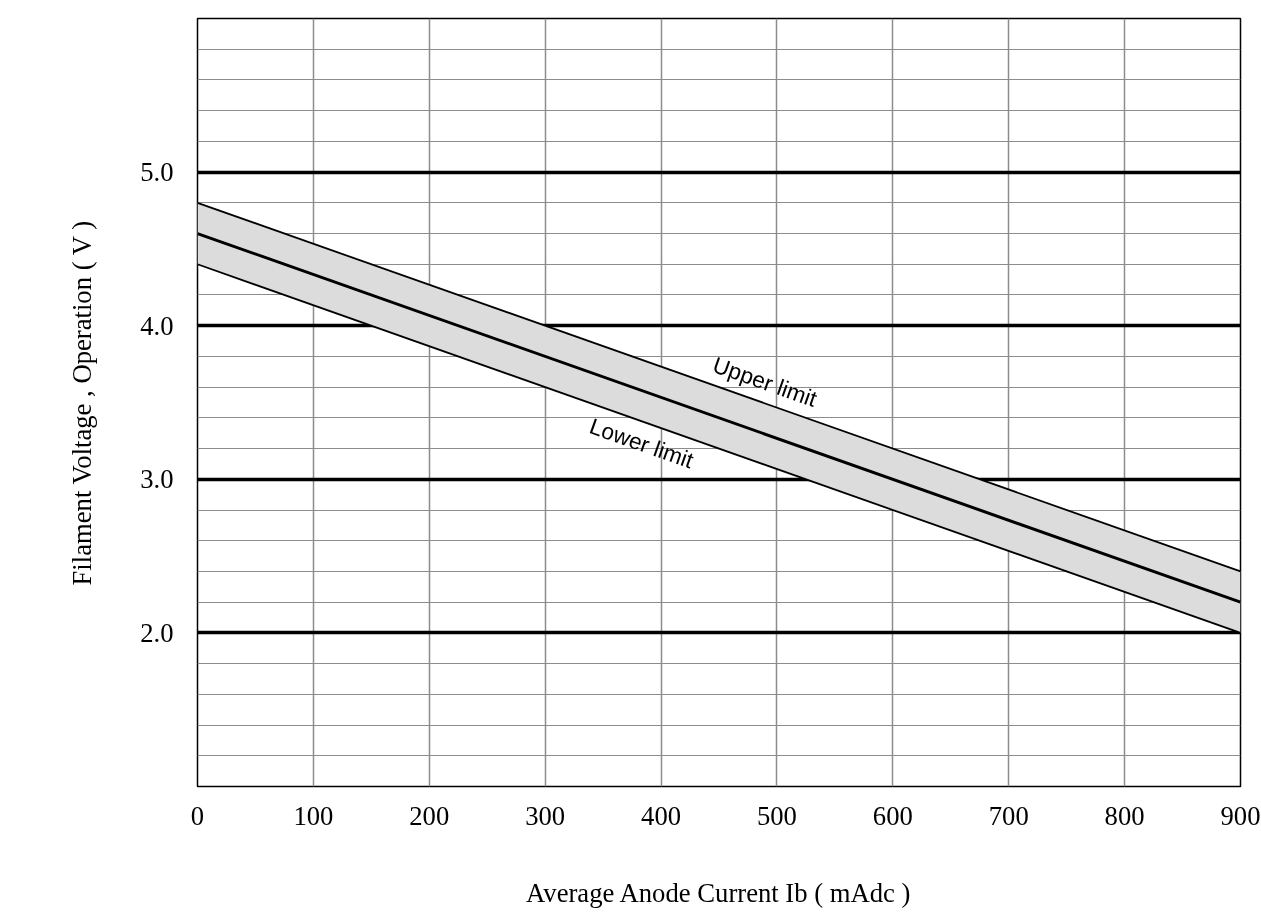 This screenshot has width=1261, height=922. What do you see at coordinates (545, 815) in the screenshot?
I see `x-tick-label: 300` at bounding box center [545, 815].